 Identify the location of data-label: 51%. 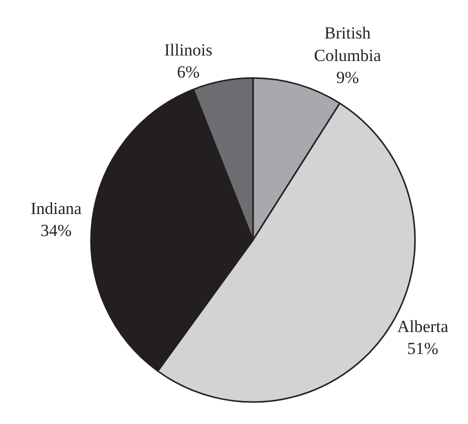
(422, 348).